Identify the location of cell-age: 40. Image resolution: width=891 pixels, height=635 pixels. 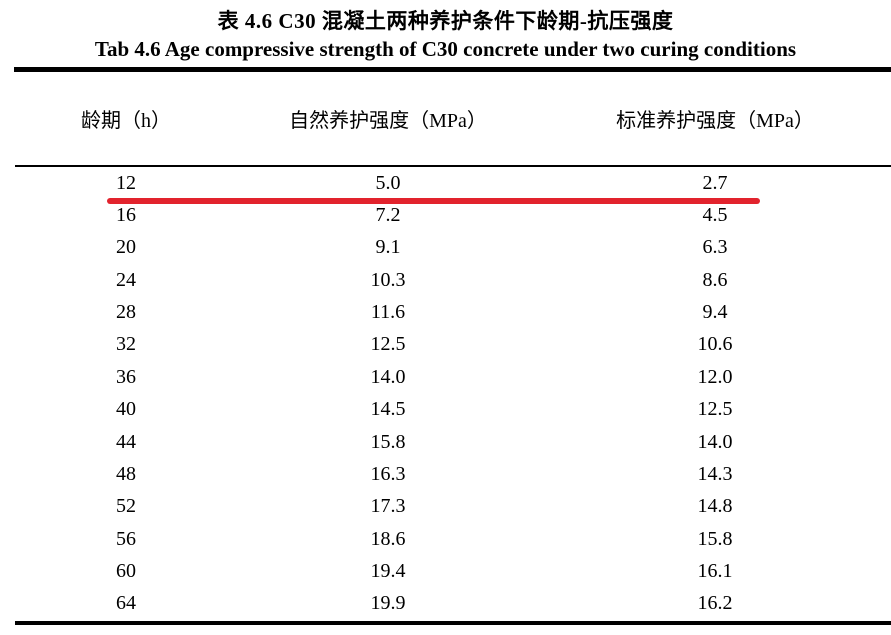
(126, 409).